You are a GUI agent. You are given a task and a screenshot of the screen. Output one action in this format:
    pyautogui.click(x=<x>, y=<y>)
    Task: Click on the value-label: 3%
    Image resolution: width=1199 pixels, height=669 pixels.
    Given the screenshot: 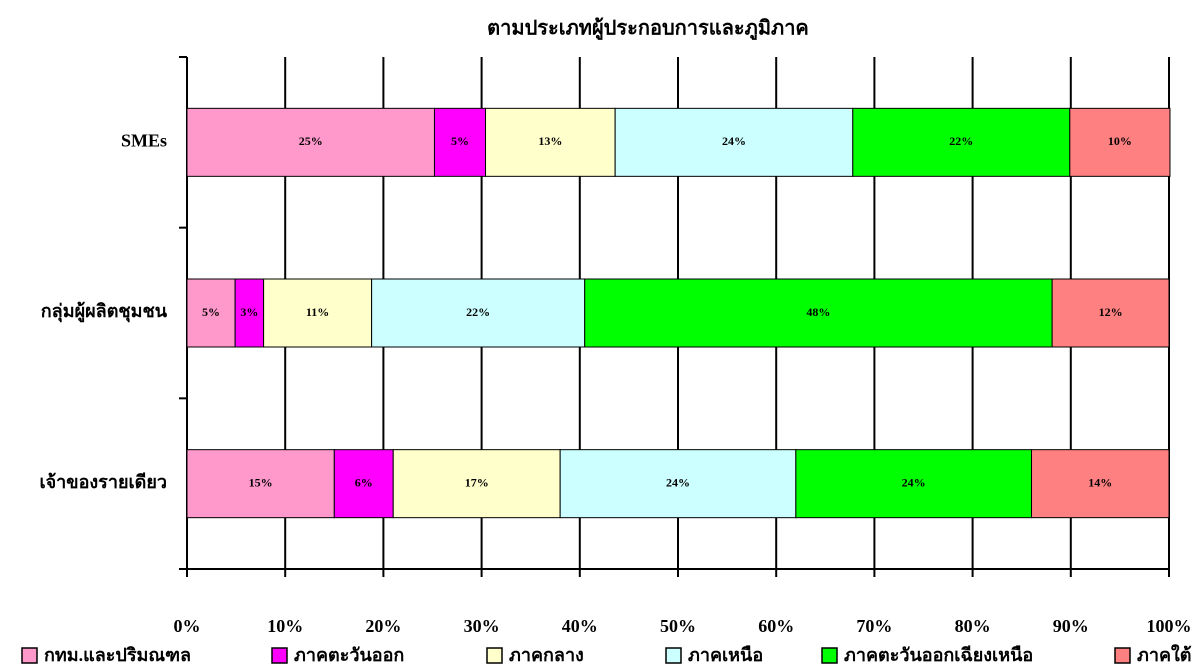 What is the action you would take?
    pyautogui.click(x=249, y=312)
    